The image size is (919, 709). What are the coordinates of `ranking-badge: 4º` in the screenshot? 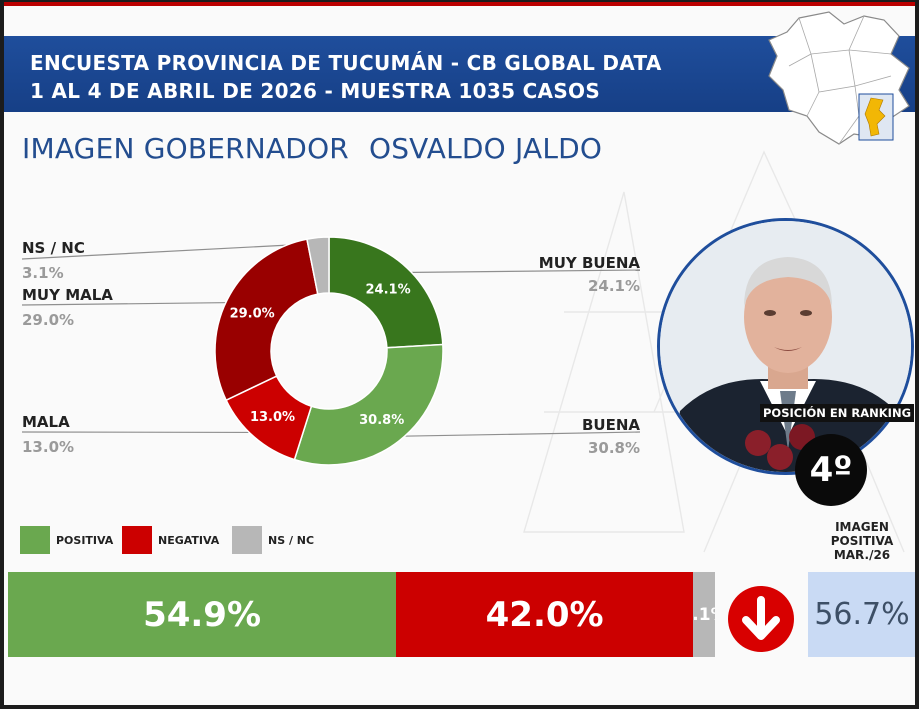 It's located at (831, 470).